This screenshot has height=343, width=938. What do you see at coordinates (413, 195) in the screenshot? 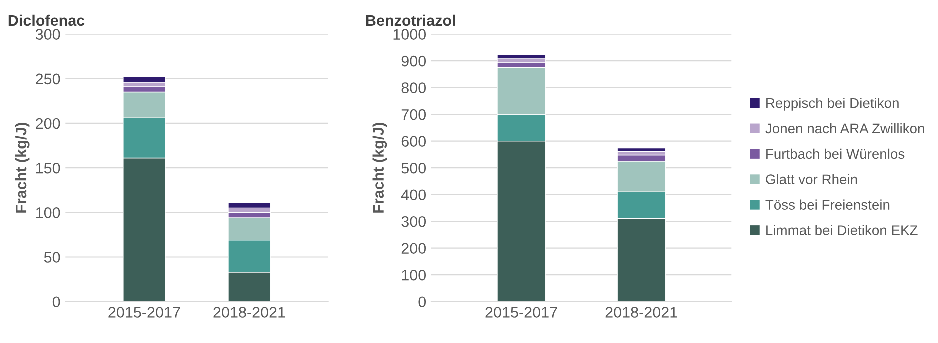
I see `y-tick-label: 400` at bounding box center [413, 195].